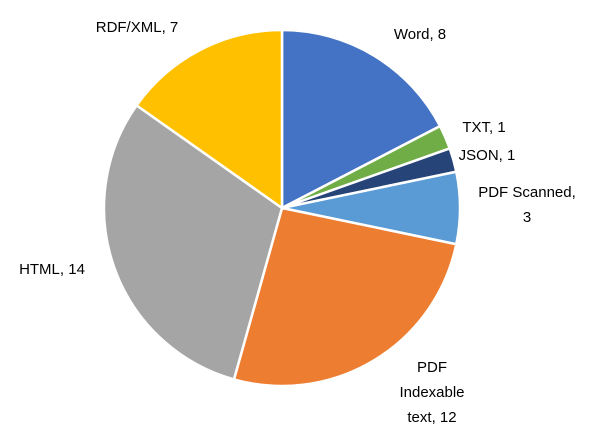 This screenshot has width=592, height=430. What do you see at coordinates (431, 392) in the screenshot?
I see `data-label: PDF Indexable text, 12` at bounding box center [431, 392].